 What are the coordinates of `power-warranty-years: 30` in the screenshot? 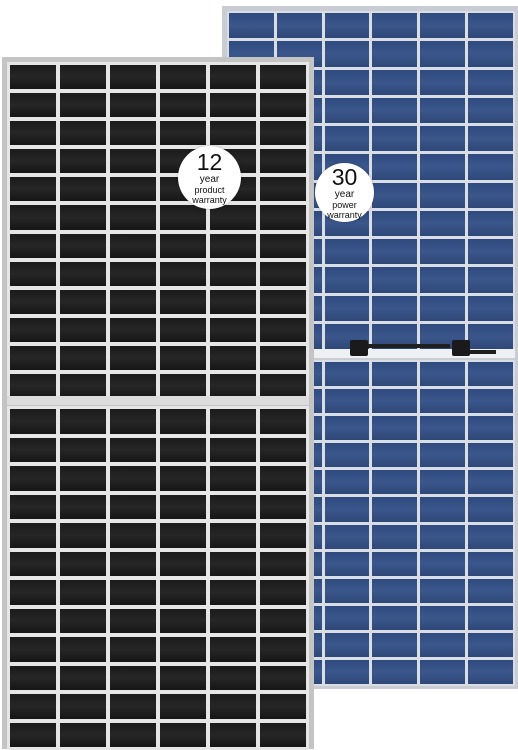 It's located at (344, 176).